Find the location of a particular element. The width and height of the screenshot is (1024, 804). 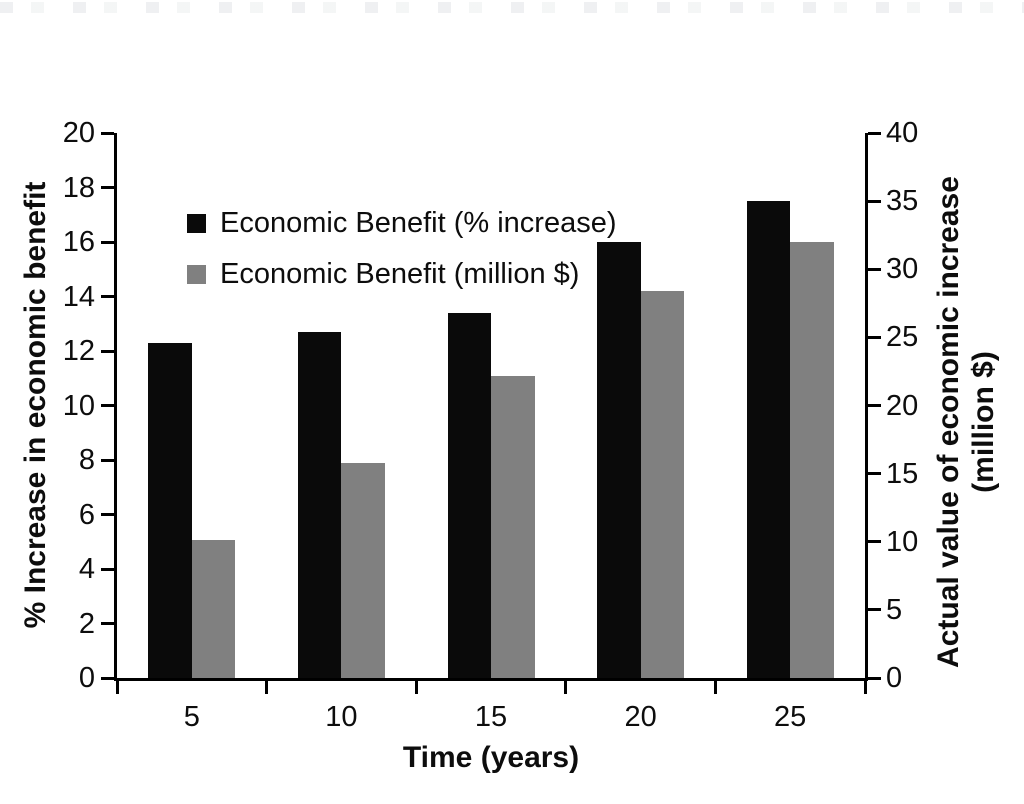

x-axis-tick-label-20: 20 is located at coordinates (640, 717).